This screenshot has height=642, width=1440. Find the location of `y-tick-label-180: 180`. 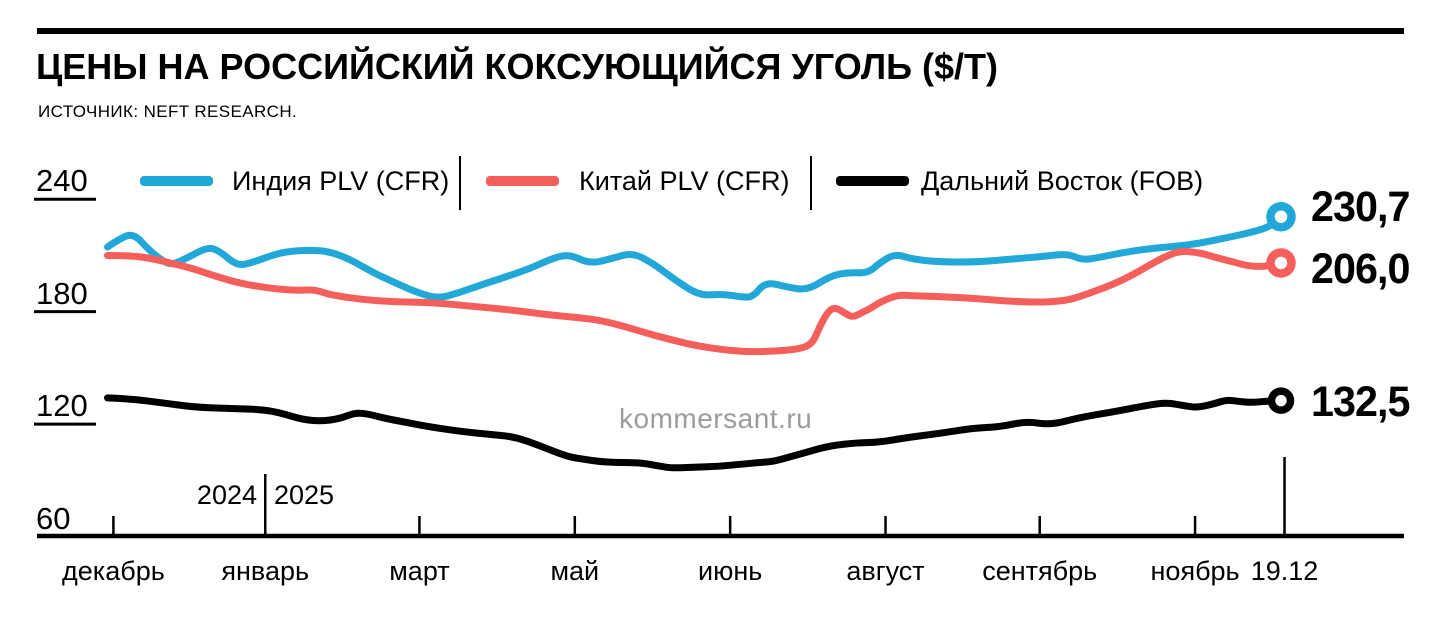

y-tick-label-180: 180 is located at coordinates (62, 293).